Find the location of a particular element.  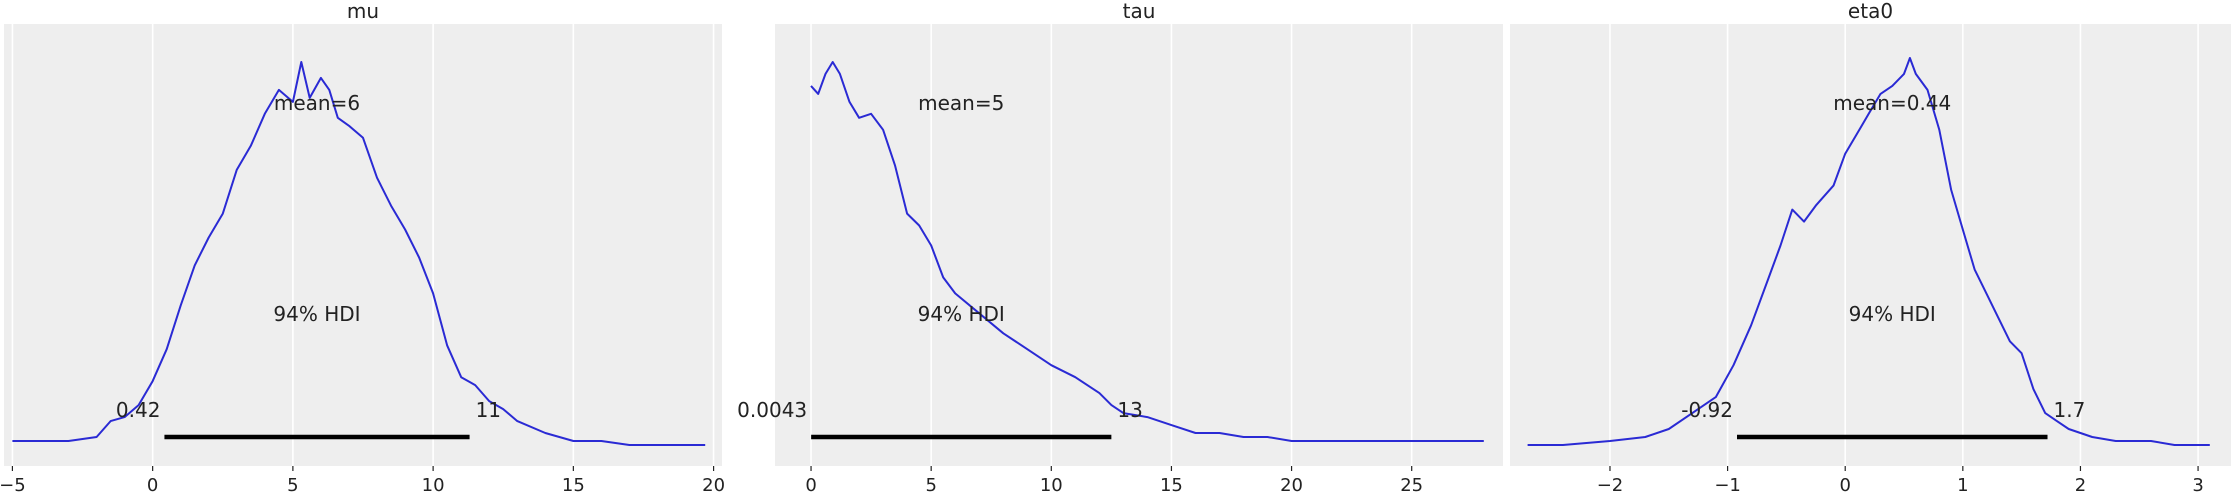

mean-label: mean=0.44 is located at coordinates (1892, 103).